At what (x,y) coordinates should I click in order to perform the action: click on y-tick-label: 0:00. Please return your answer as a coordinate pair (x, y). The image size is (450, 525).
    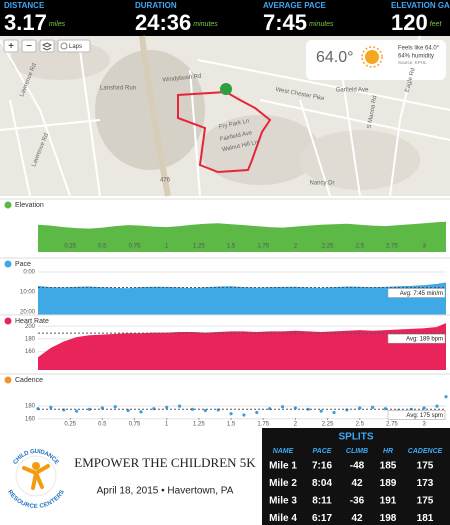
    Looking at the image, I should click on (29, 273).